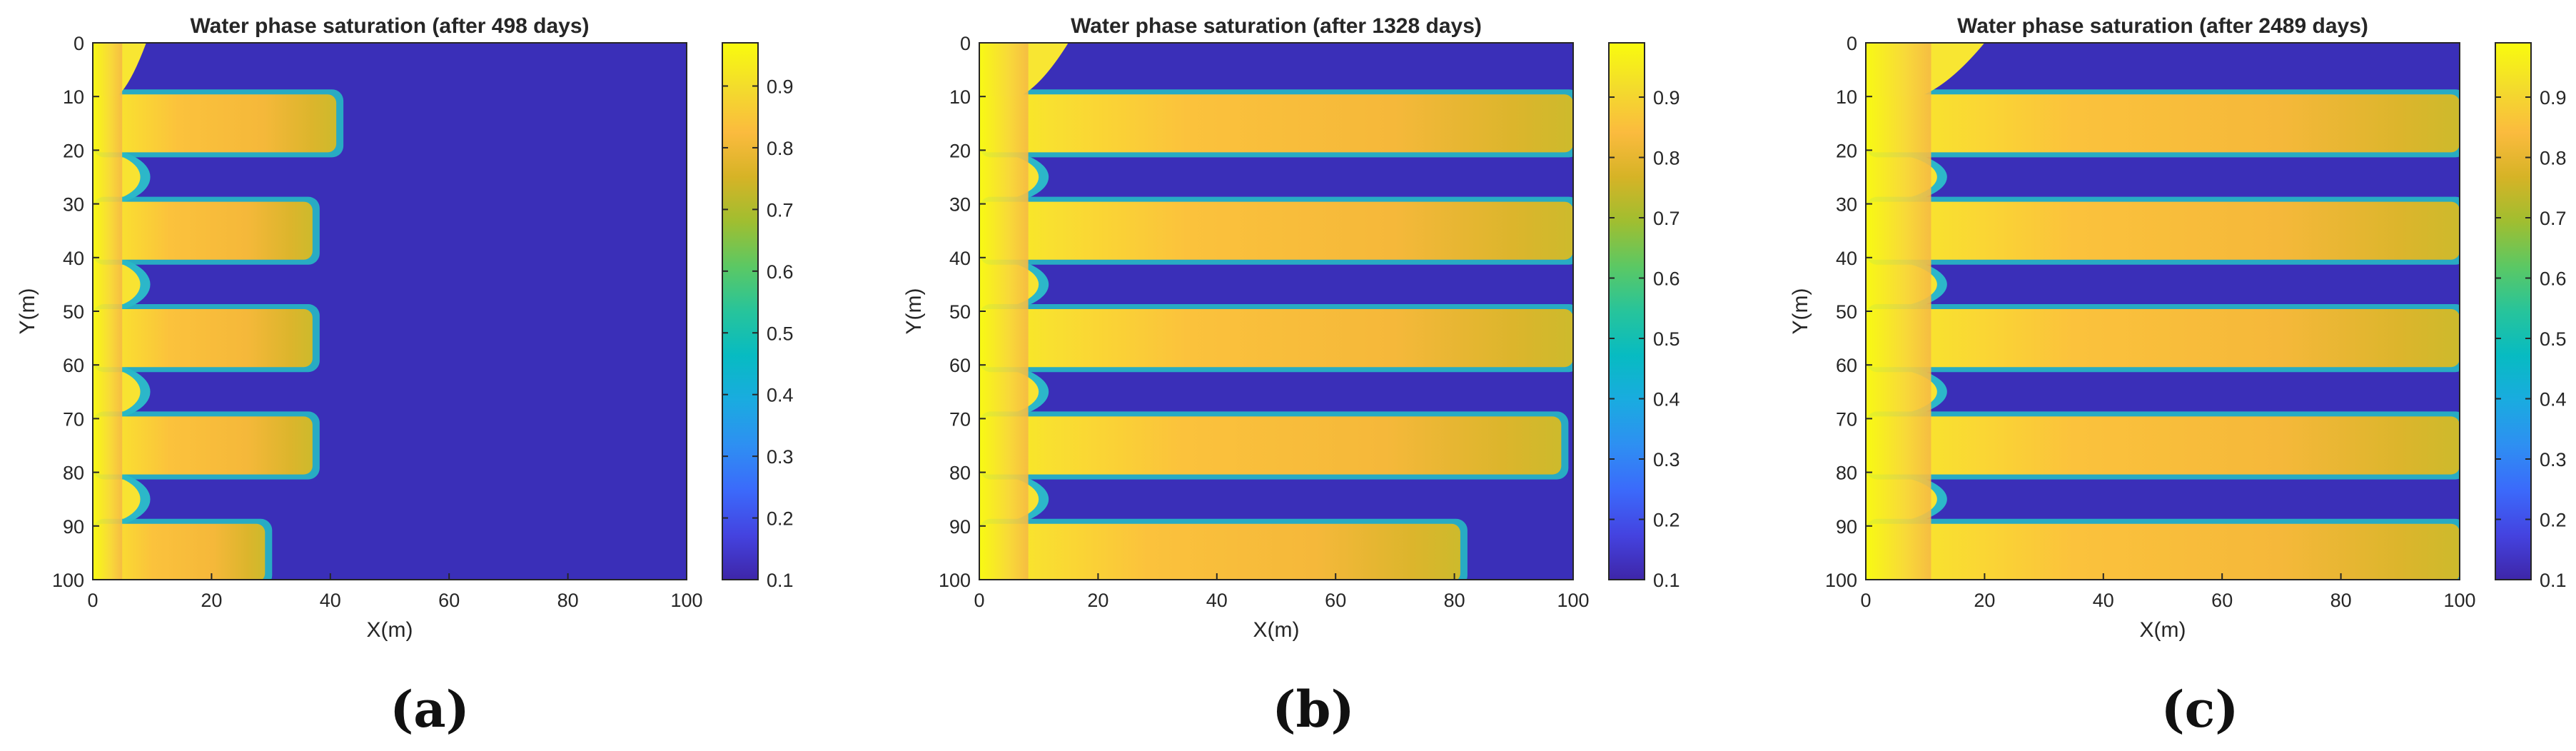 The width and height of the screenshot is (2576, 751). What do you see at coordinates (2200, 709) in the screenshot?
I see `panel-caption: (c)` at bounding box center [2200, 709].